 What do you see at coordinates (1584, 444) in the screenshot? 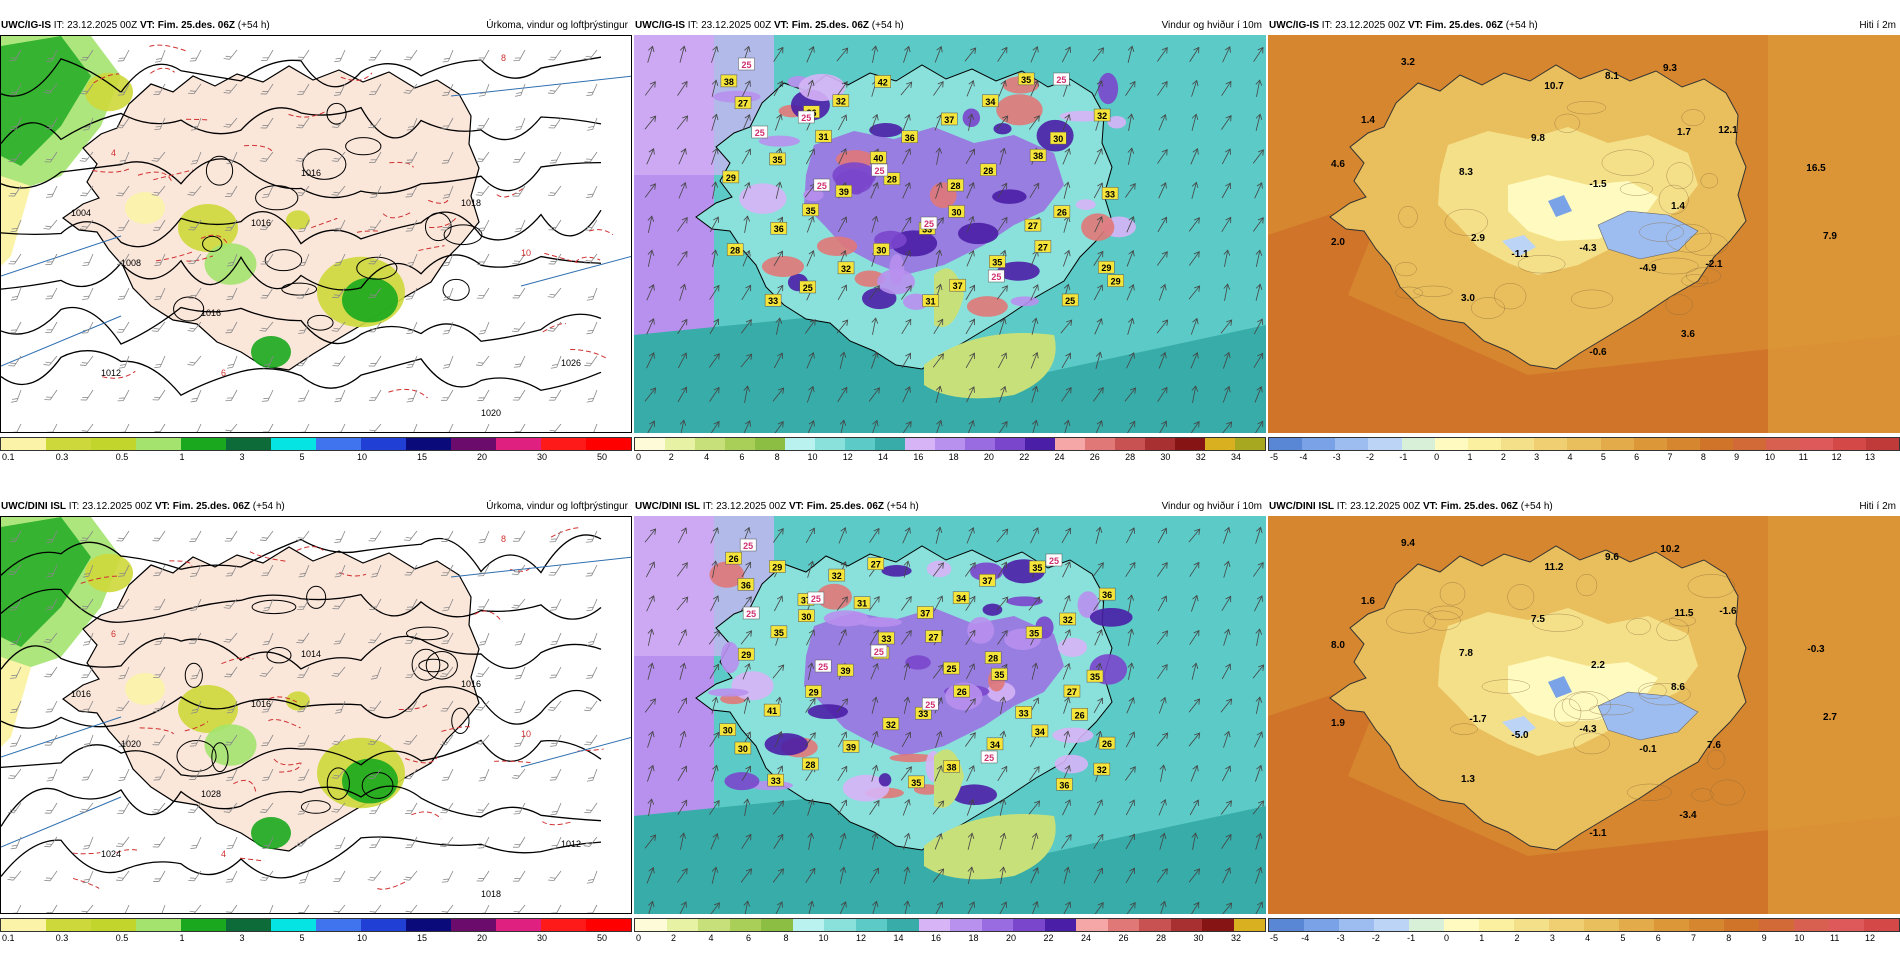
I see `colorbar` at bounding box center [1584, 444].